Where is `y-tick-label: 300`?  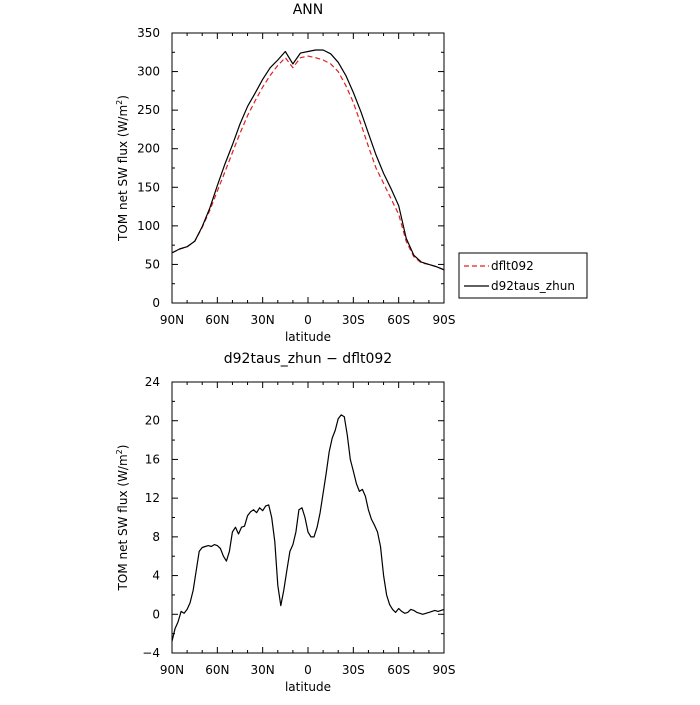 y-tick-label: 300 is located at coordinates (148, 72).